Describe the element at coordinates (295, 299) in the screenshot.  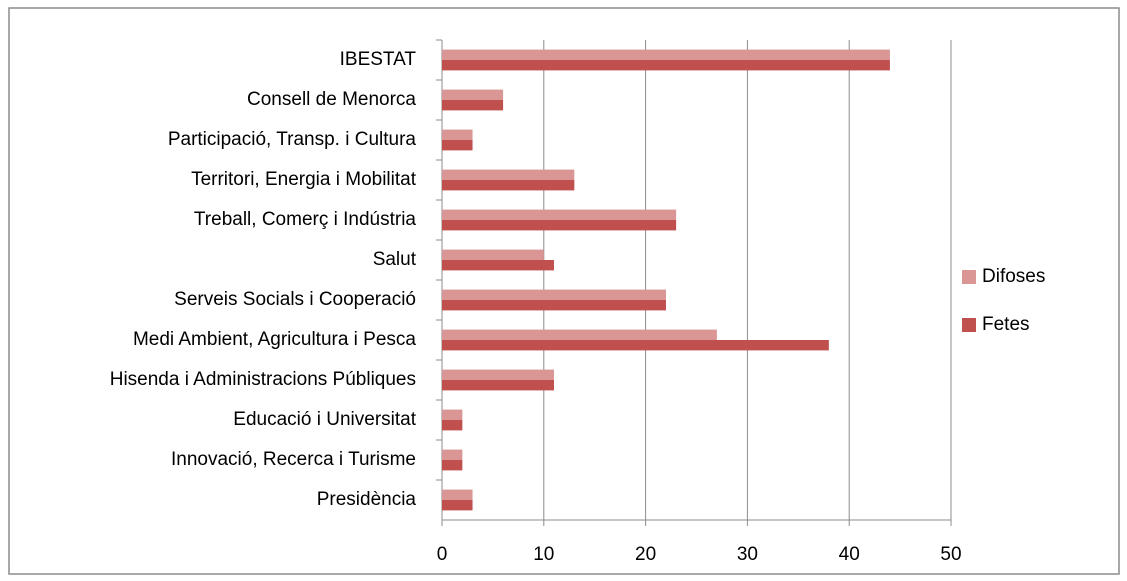
I see `y-tick-label: Serveis Socials i Cooperació` at that location.